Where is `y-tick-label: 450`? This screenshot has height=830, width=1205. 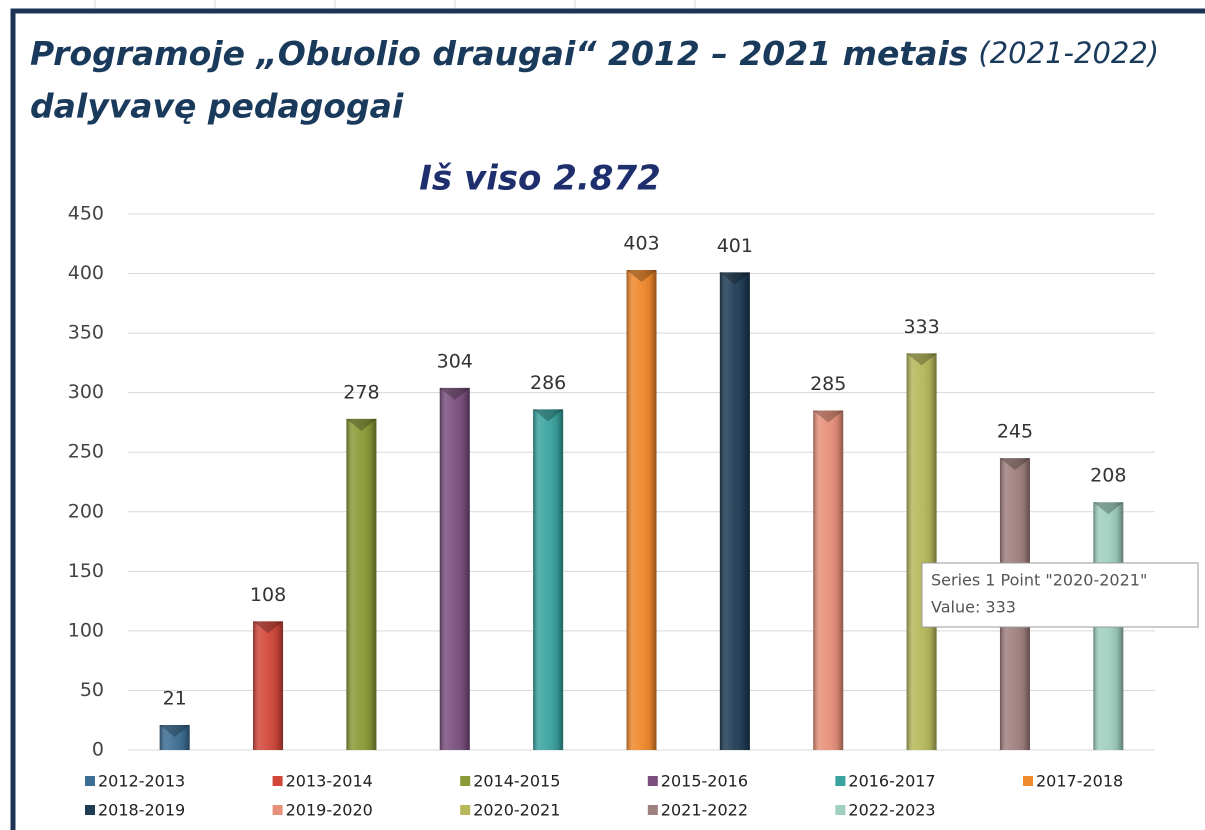 y-tick-label: 450 is located at coordinates (86, 214).